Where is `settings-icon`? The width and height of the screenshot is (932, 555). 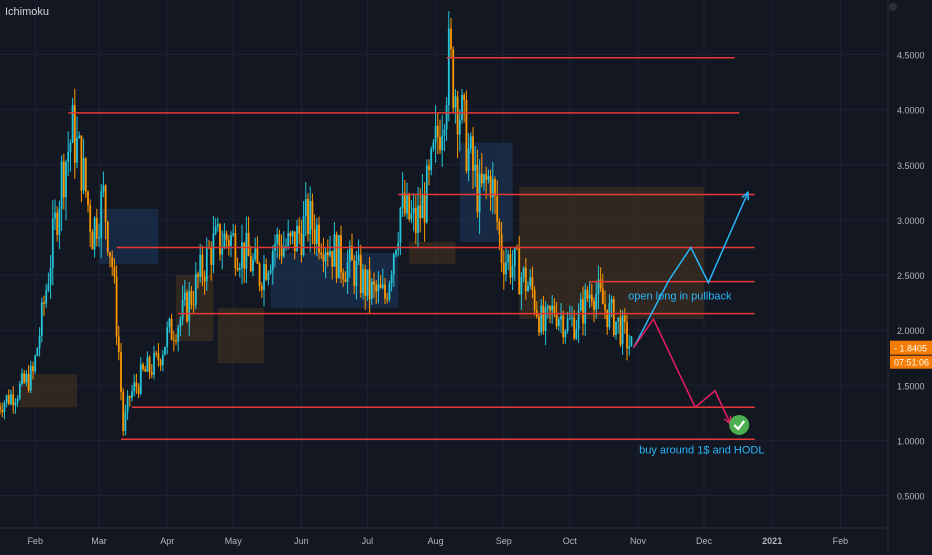
settings-icon is located at coordinates (893, 7).